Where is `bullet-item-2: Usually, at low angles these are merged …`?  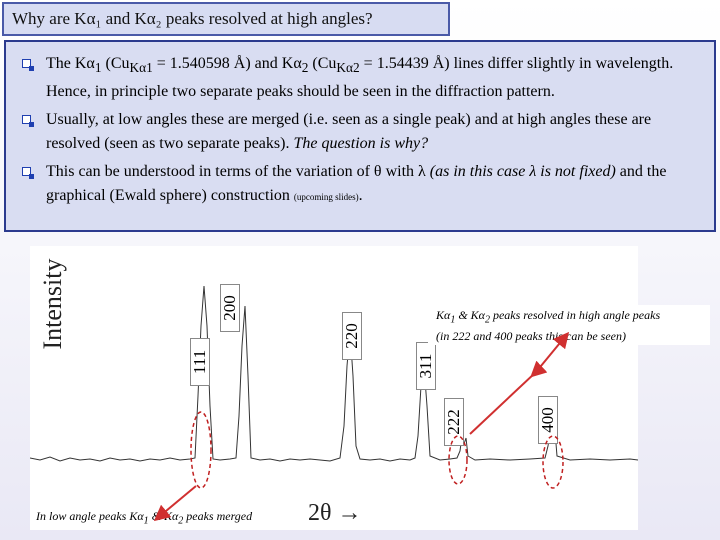
bullet-item-2: Usually, at low angles these are merged … is located at coordinates (360, 132).